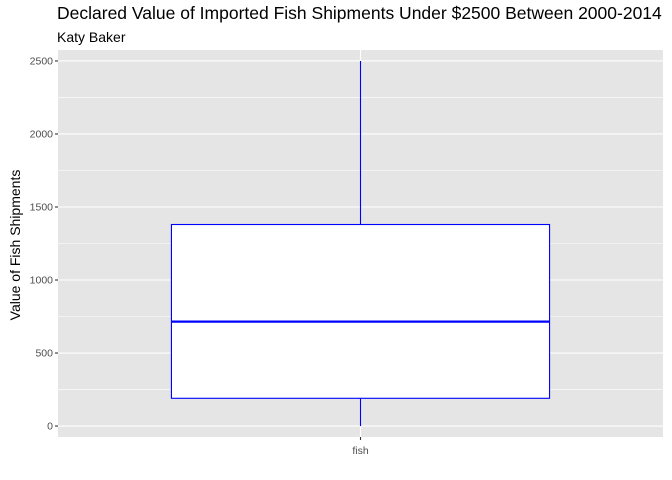  What do you see at coordinates (42, 61) in the screenshot?
I see `y-tick-label: 2500` at bounding box center [42, 61].